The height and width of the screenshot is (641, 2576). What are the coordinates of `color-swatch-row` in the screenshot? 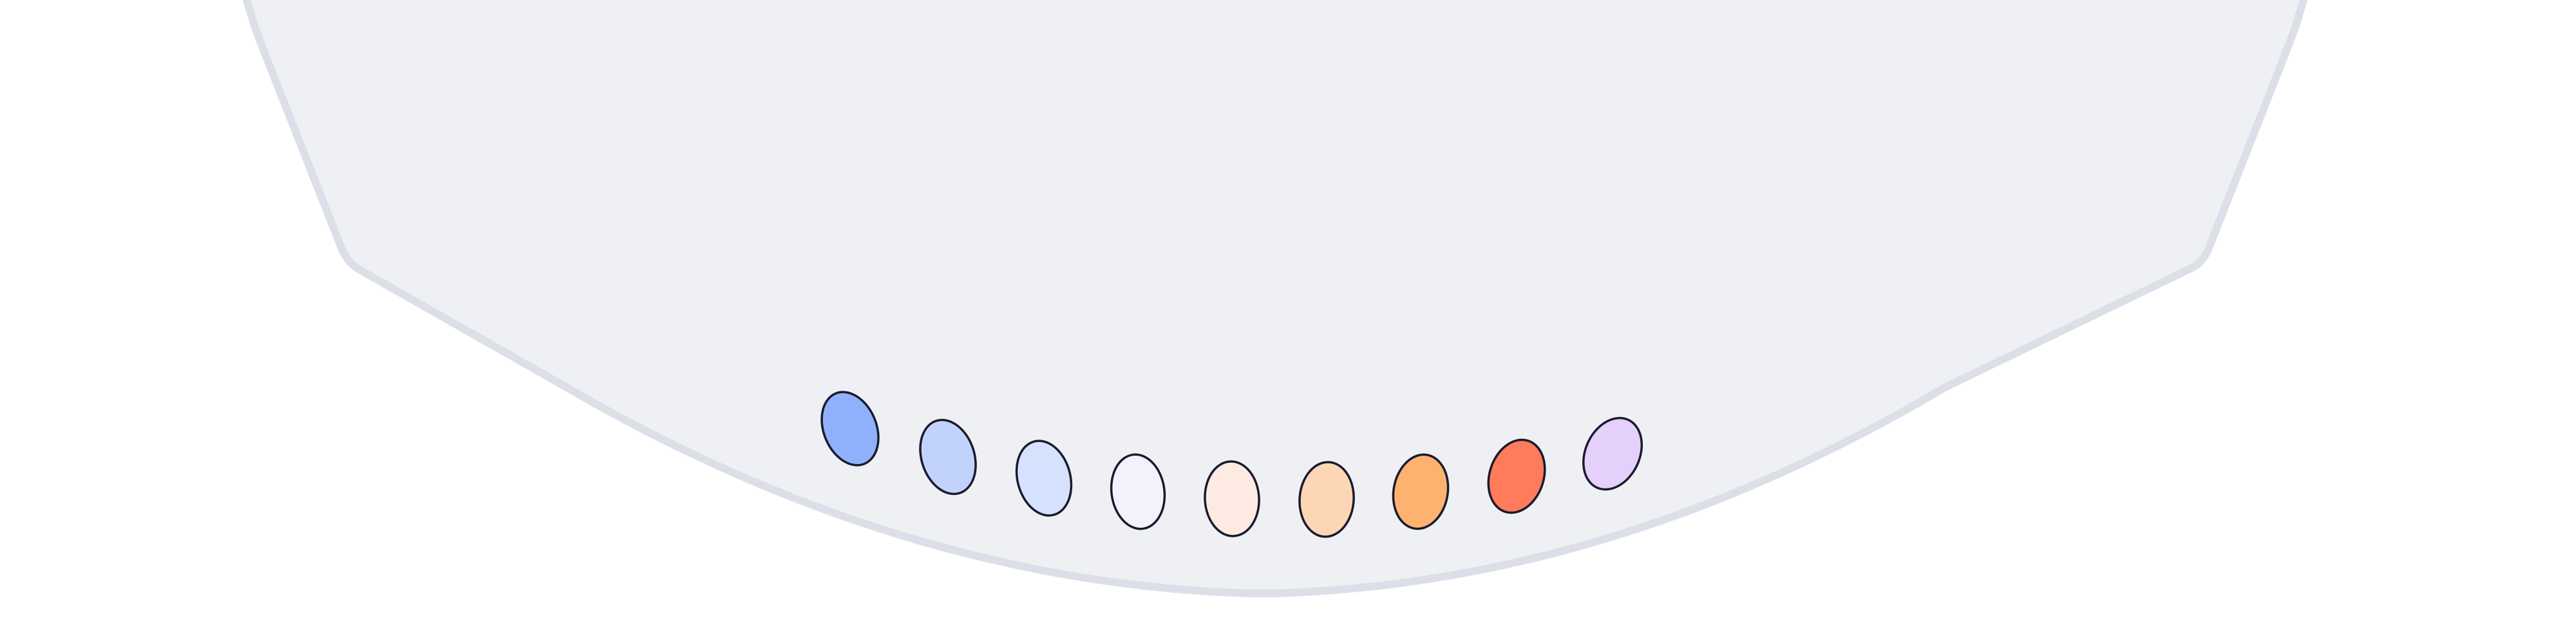 It's located at (1232, 461).